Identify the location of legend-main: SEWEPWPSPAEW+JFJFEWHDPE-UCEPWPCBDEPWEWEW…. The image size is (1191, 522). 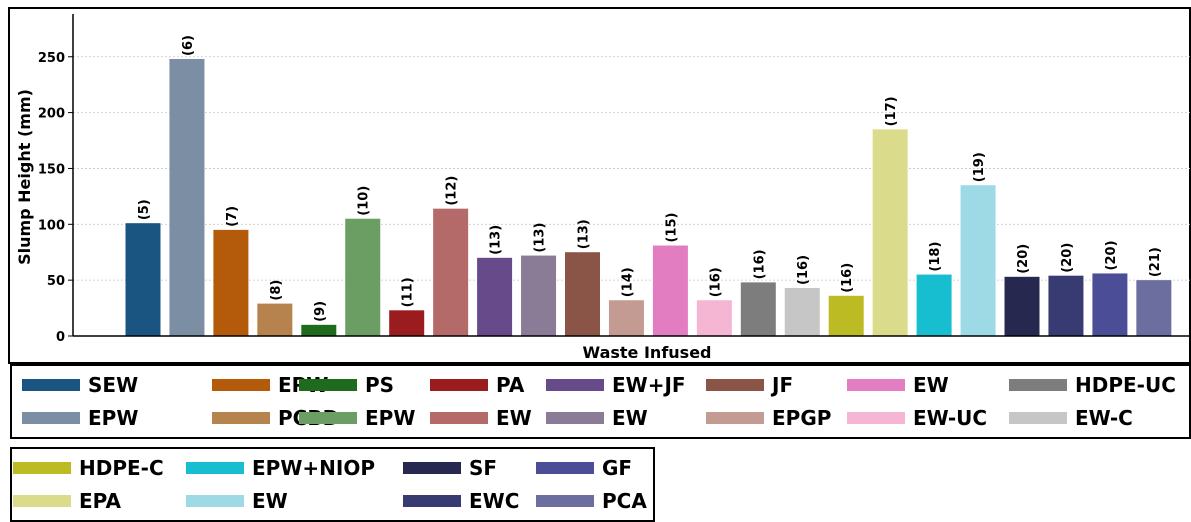
(600, 401).